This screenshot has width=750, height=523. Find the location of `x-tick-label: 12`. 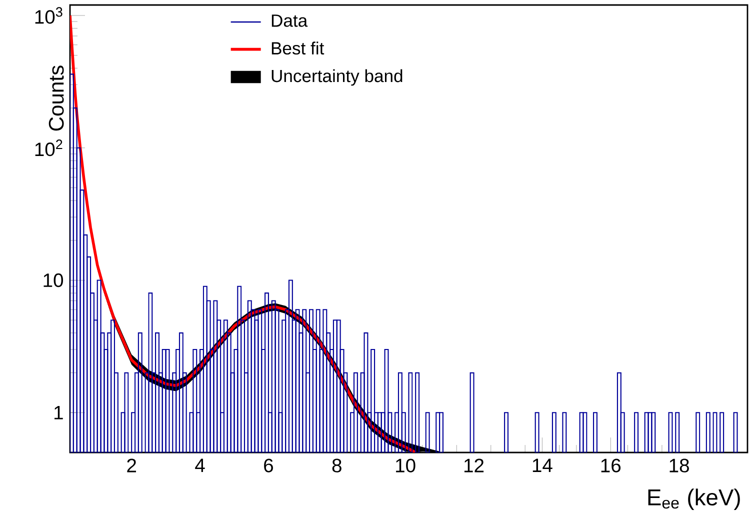

x-tick-label: 12 is located at coordinates (474, 465).